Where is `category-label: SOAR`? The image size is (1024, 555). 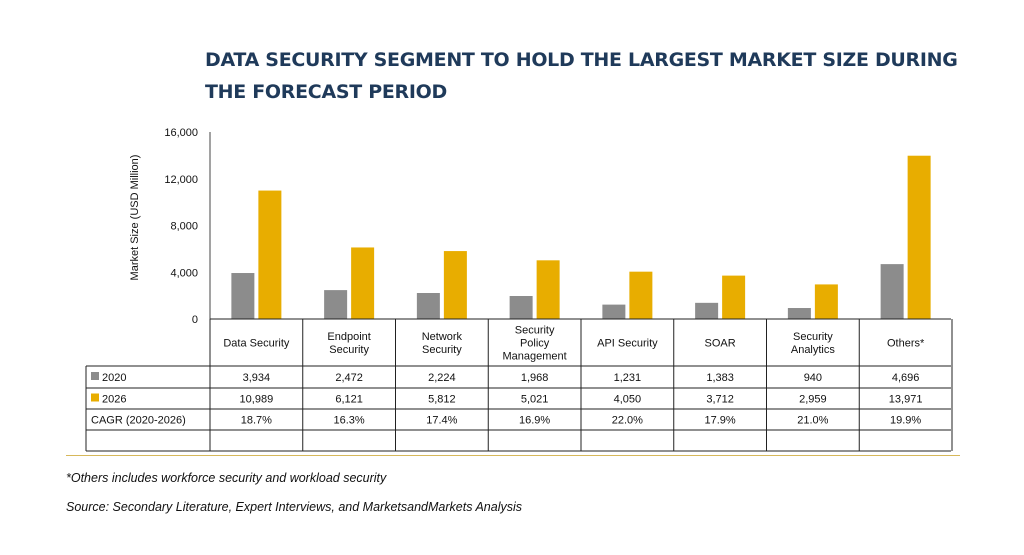 category-label: SOAR is located at coordinates (720, 344).